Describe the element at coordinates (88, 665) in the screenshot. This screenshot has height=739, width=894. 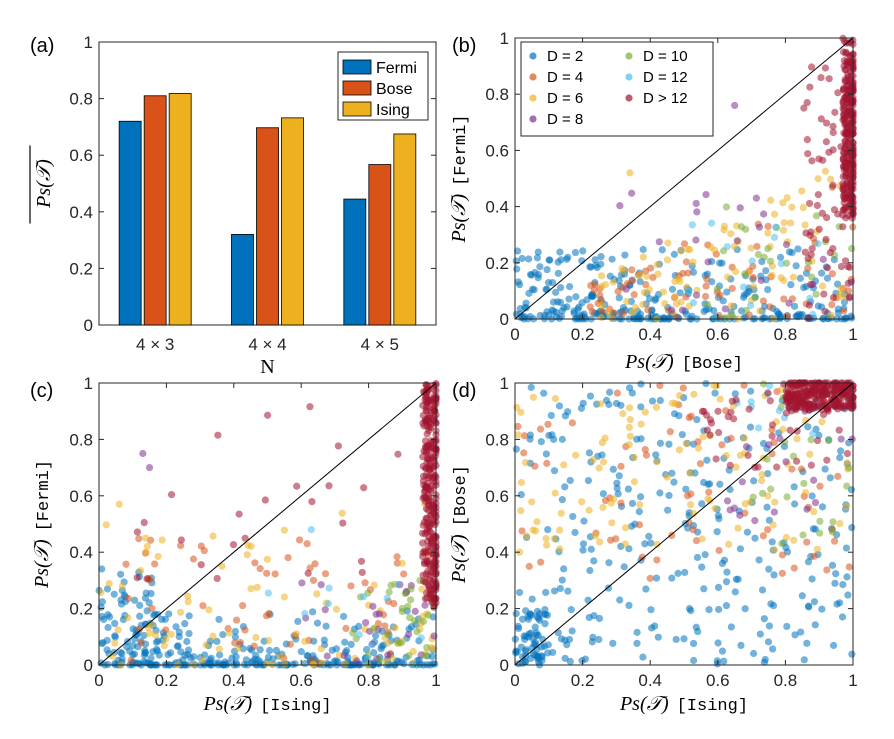
I see `y-tick-label: 0` at that location.